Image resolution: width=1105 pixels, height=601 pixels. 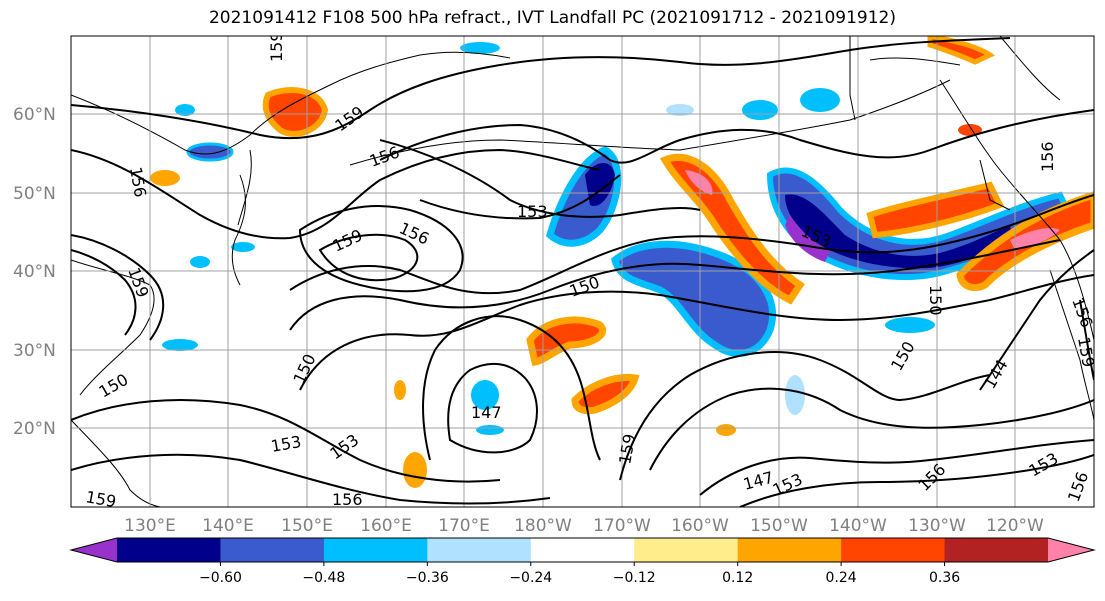 I want to click on lat-label: 50°N, so click(x=34, y=194).